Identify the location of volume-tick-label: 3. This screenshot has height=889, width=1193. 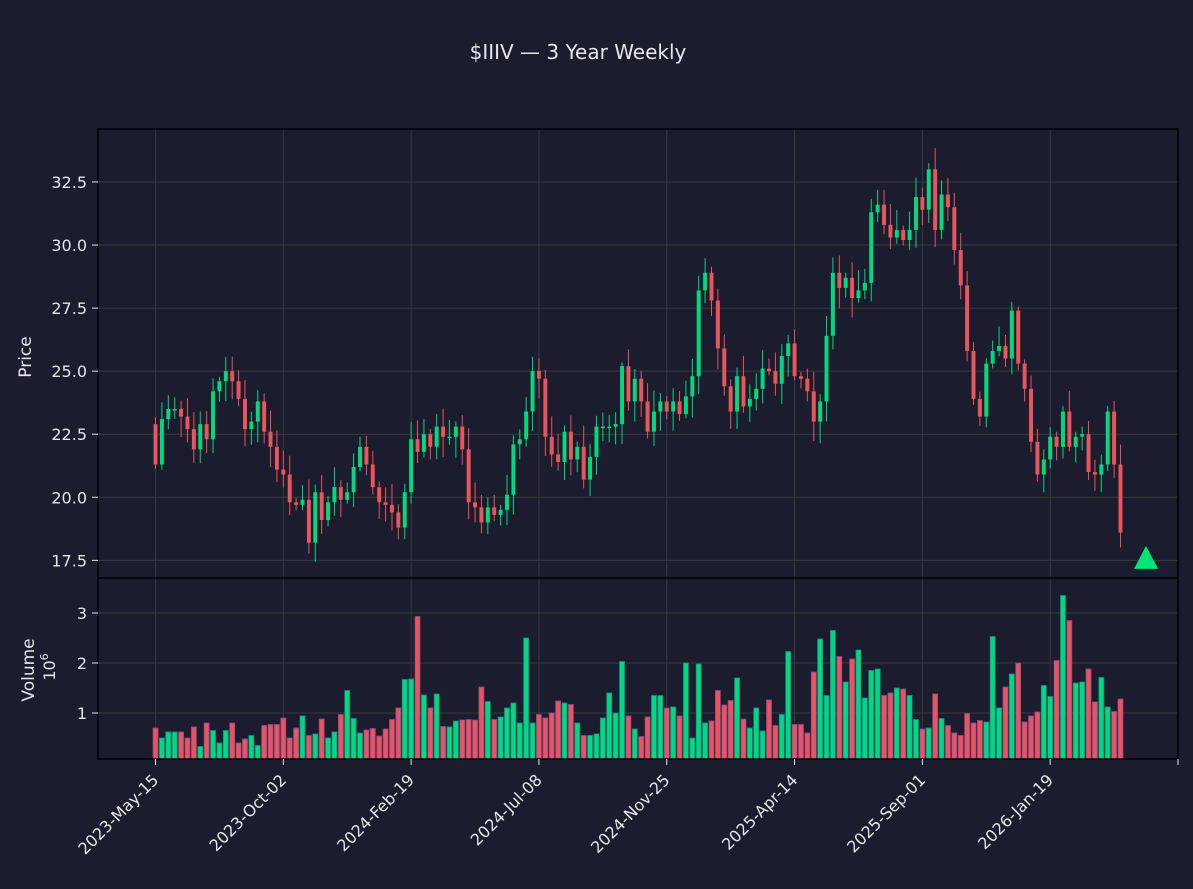
(82, 613).